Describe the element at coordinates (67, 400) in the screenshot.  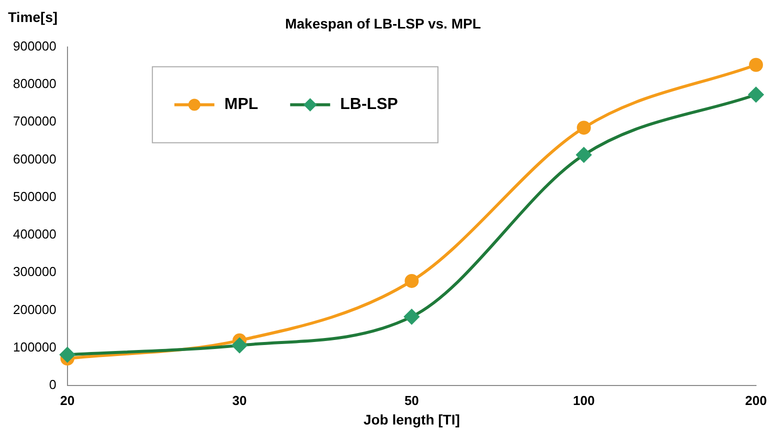
I see `x-tick-label: 20` at that location.